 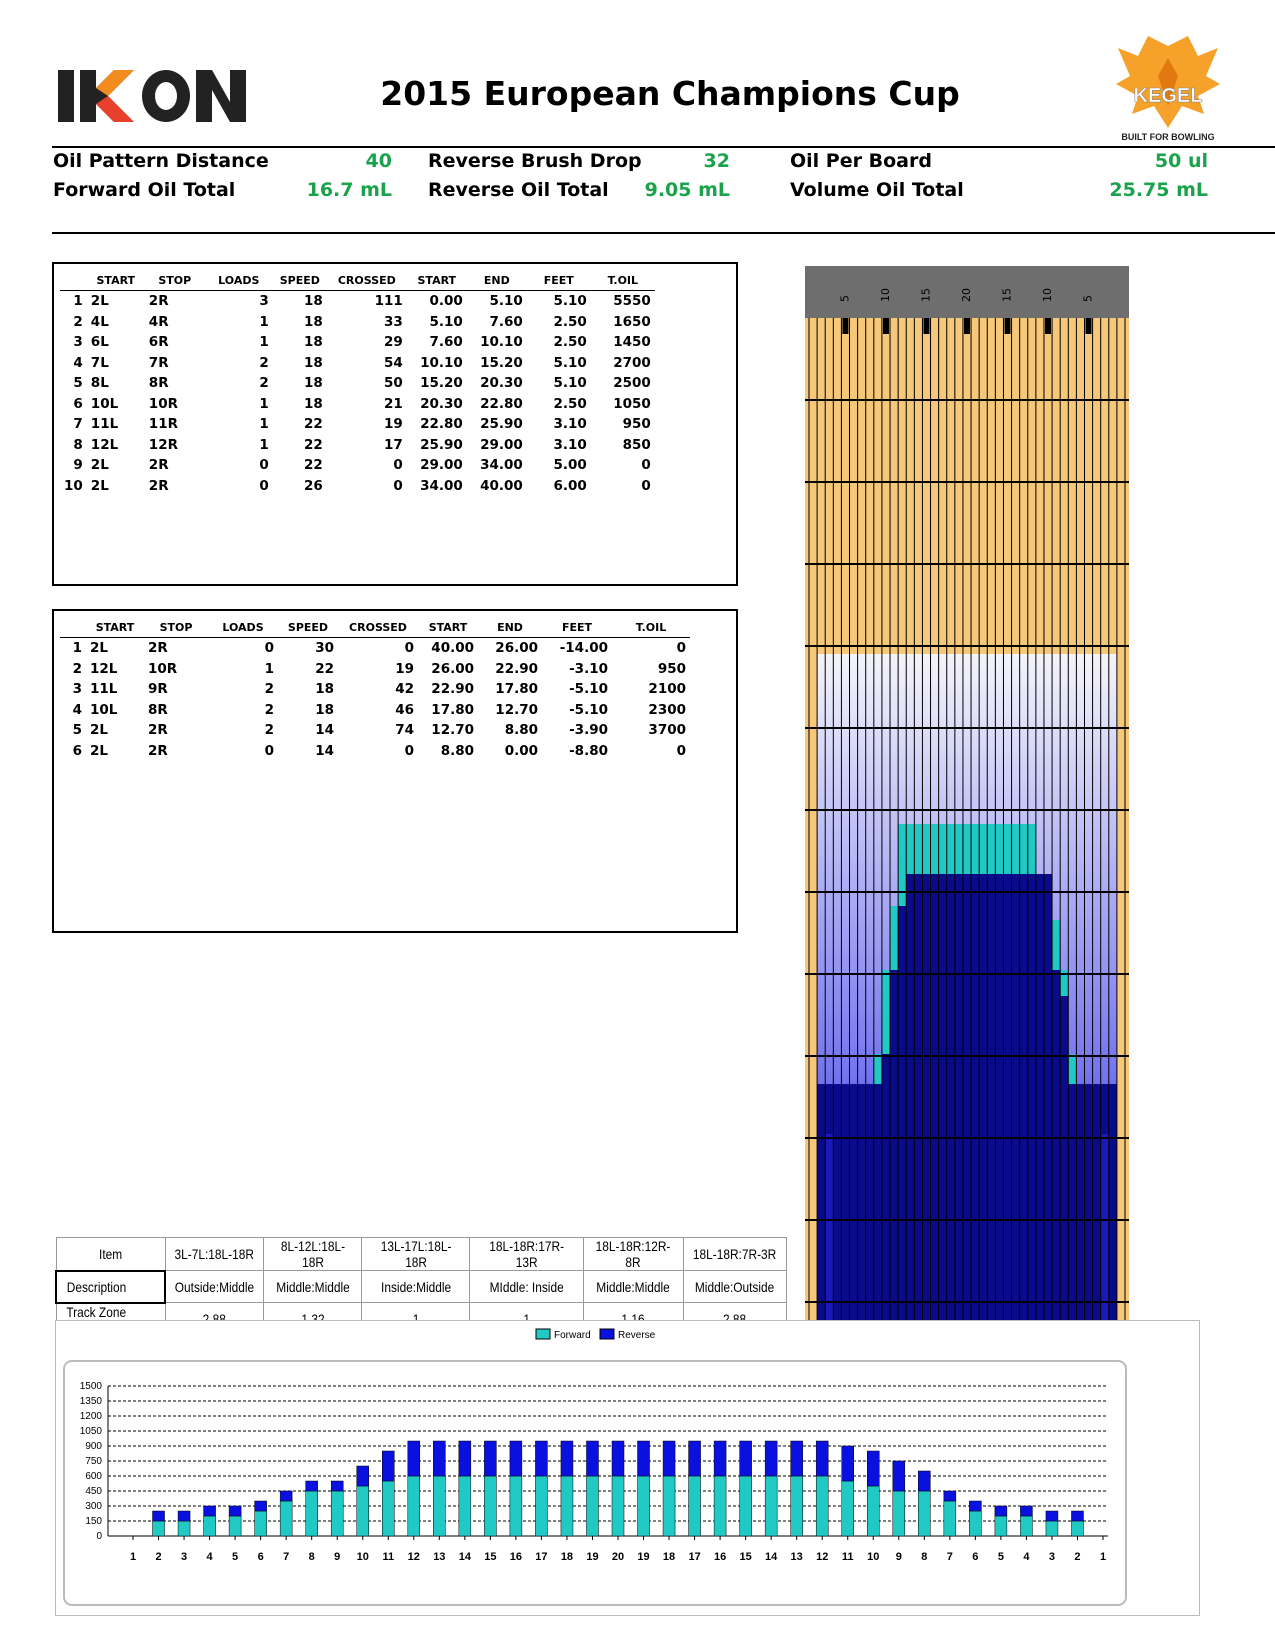 I want to click on table-cell: 26, so click(x=313, y=485).